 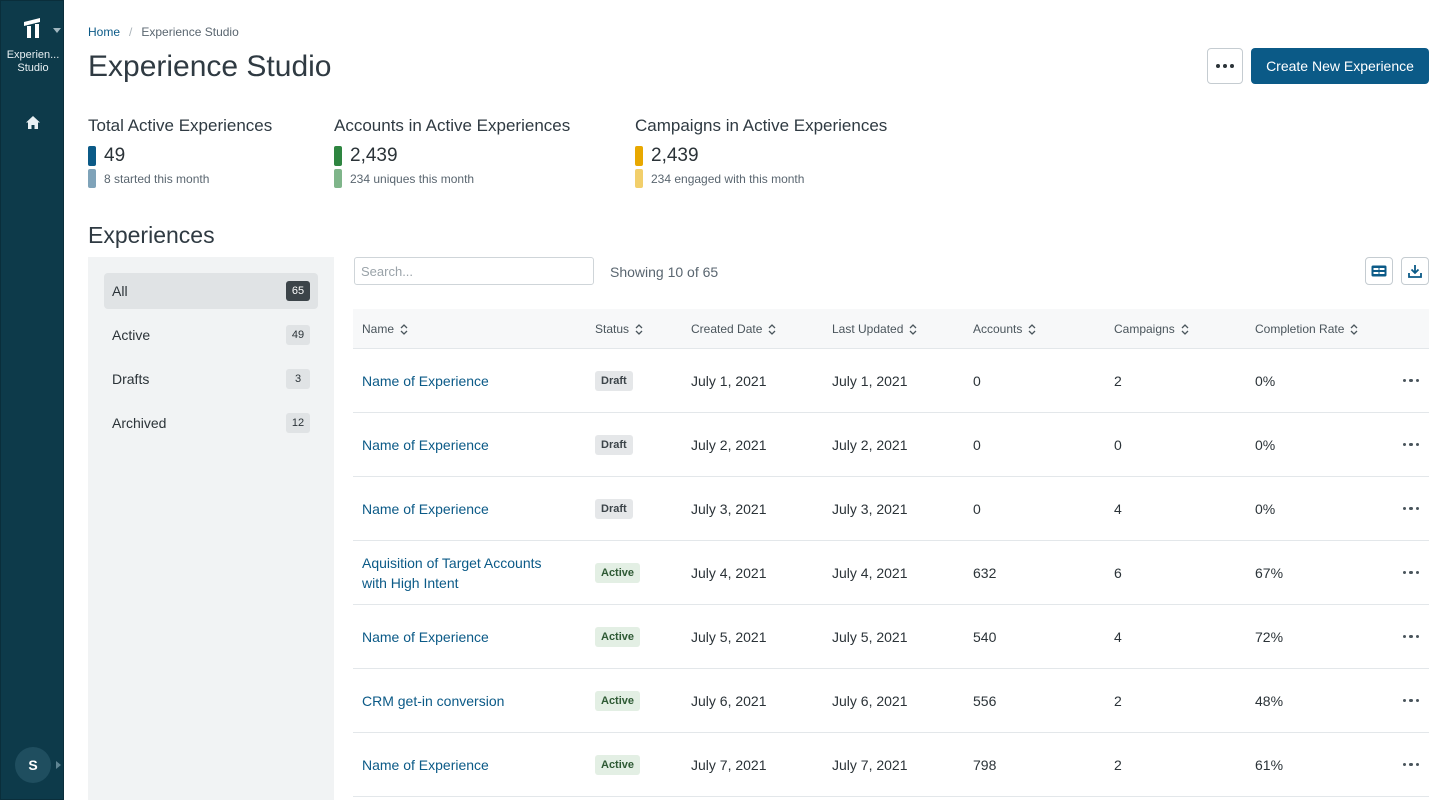 I want to click on stat-value: 49, so click(x=115, y=155).